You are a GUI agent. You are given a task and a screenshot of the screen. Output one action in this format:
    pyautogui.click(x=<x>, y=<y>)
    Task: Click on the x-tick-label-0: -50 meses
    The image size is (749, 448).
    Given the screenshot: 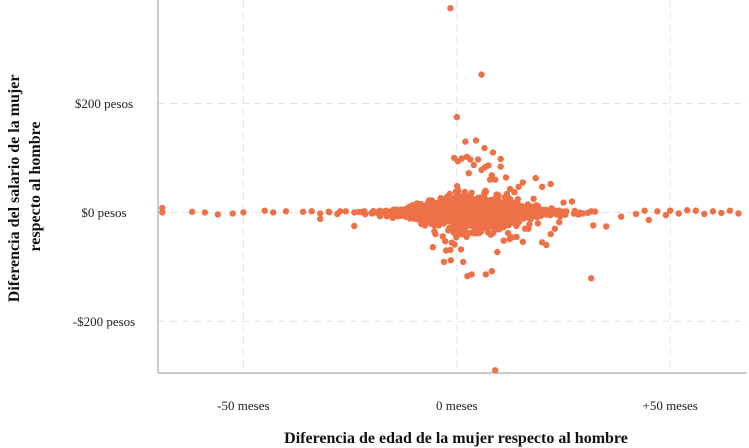 What is the action you would take?
    pyautogui.click(x=243, y=405)
    